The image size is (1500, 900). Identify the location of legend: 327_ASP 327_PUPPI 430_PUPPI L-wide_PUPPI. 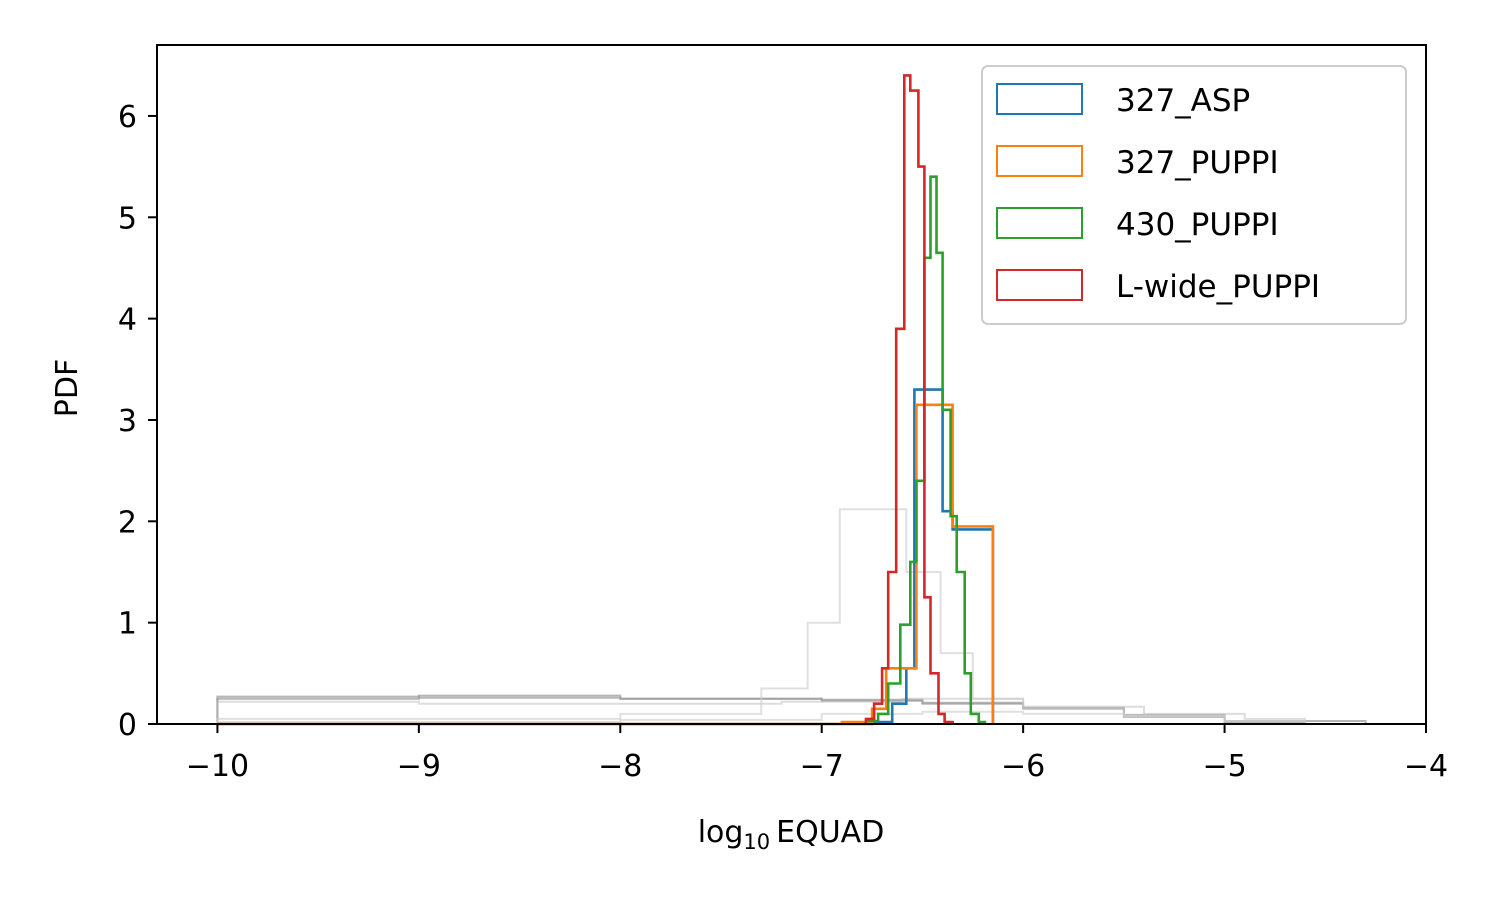
(1194, 195).